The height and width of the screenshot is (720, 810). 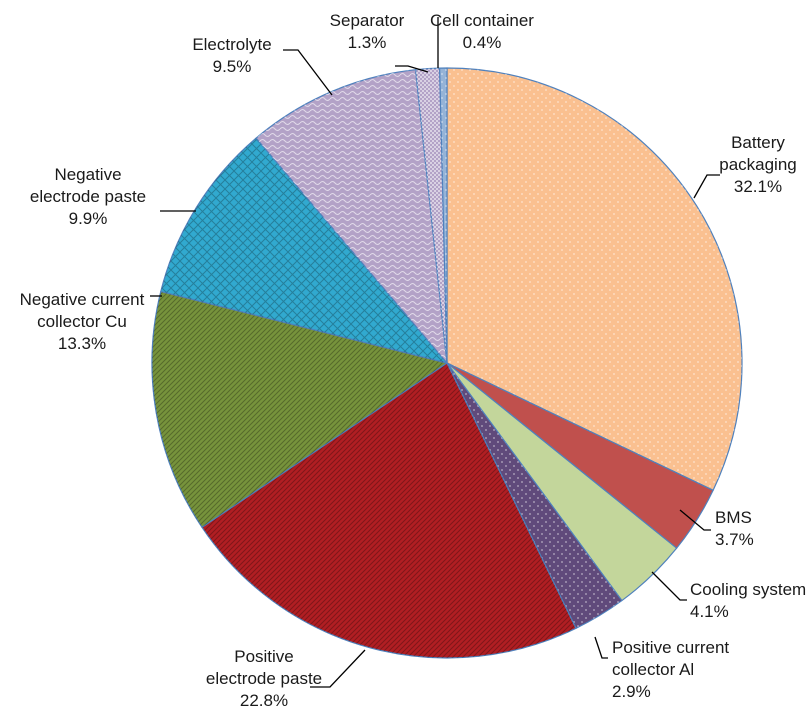 I want to click on slice-label-positive-current-collector-al: Positive current collector Al 2.9%, so click(x=670, y=669).